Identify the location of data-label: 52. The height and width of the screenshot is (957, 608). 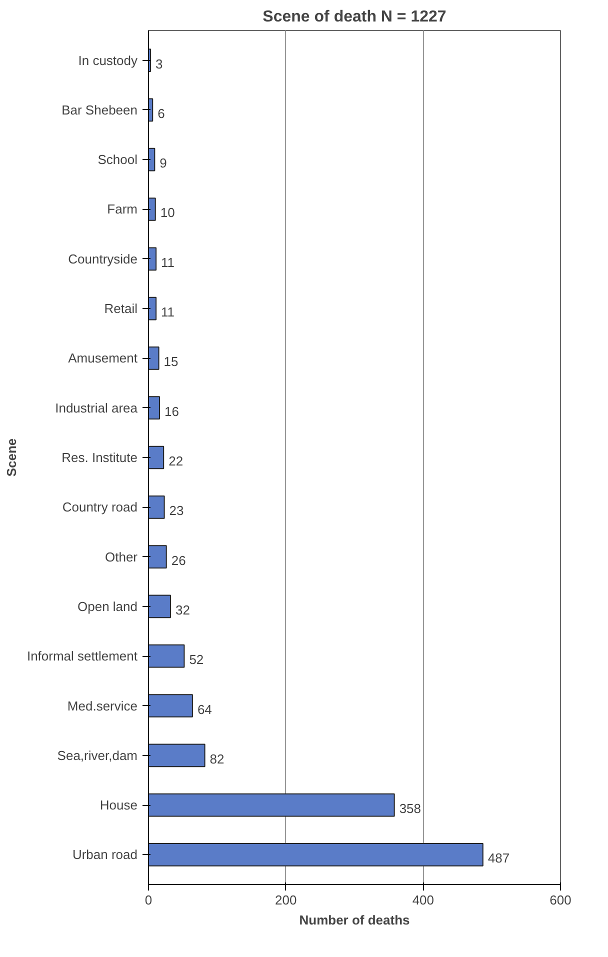
(196, 660).